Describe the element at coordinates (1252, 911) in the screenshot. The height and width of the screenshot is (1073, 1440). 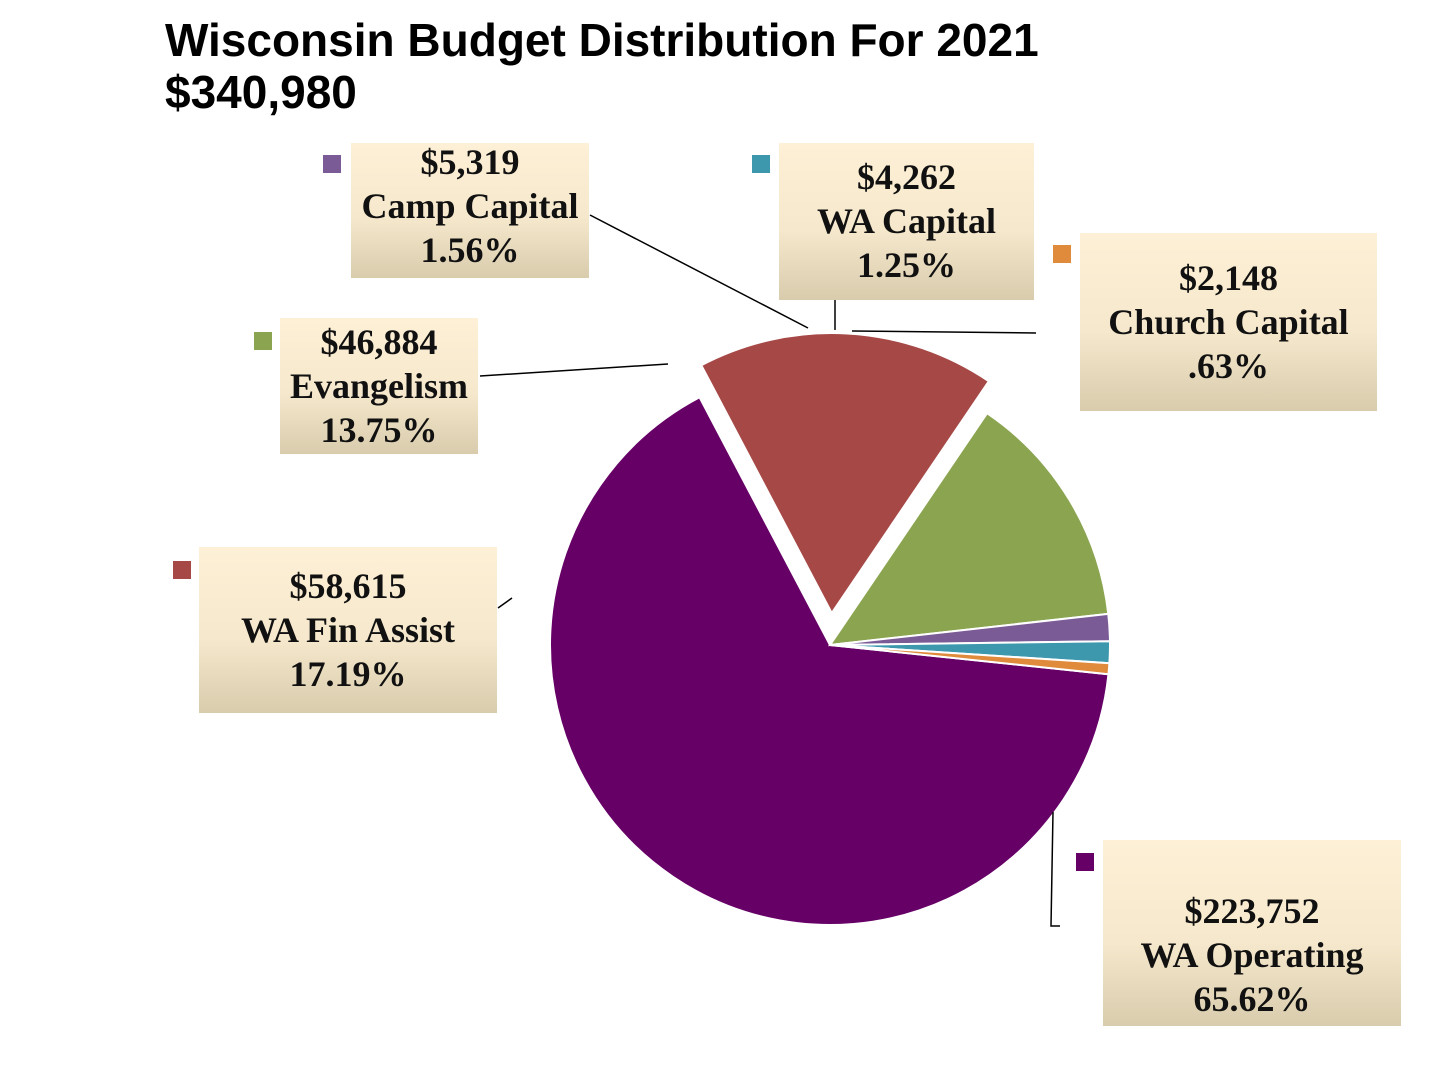
I see `data-label-amount-wa-operating: $223,752` at that location.